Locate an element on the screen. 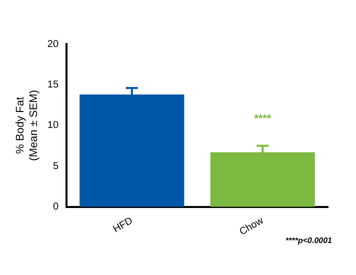 The width and height of the screenshot is (356, 275). annotation: **** is located at coordinates (263, 118).